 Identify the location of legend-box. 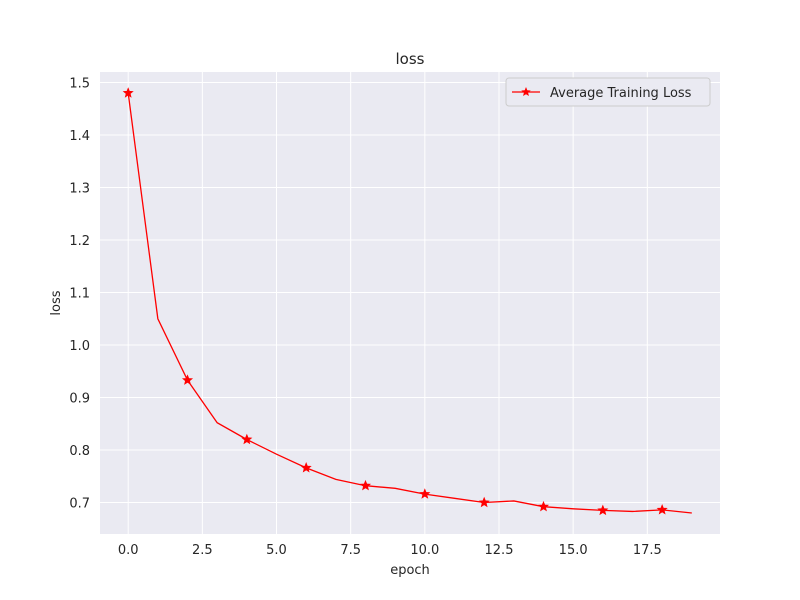
(608, 92).